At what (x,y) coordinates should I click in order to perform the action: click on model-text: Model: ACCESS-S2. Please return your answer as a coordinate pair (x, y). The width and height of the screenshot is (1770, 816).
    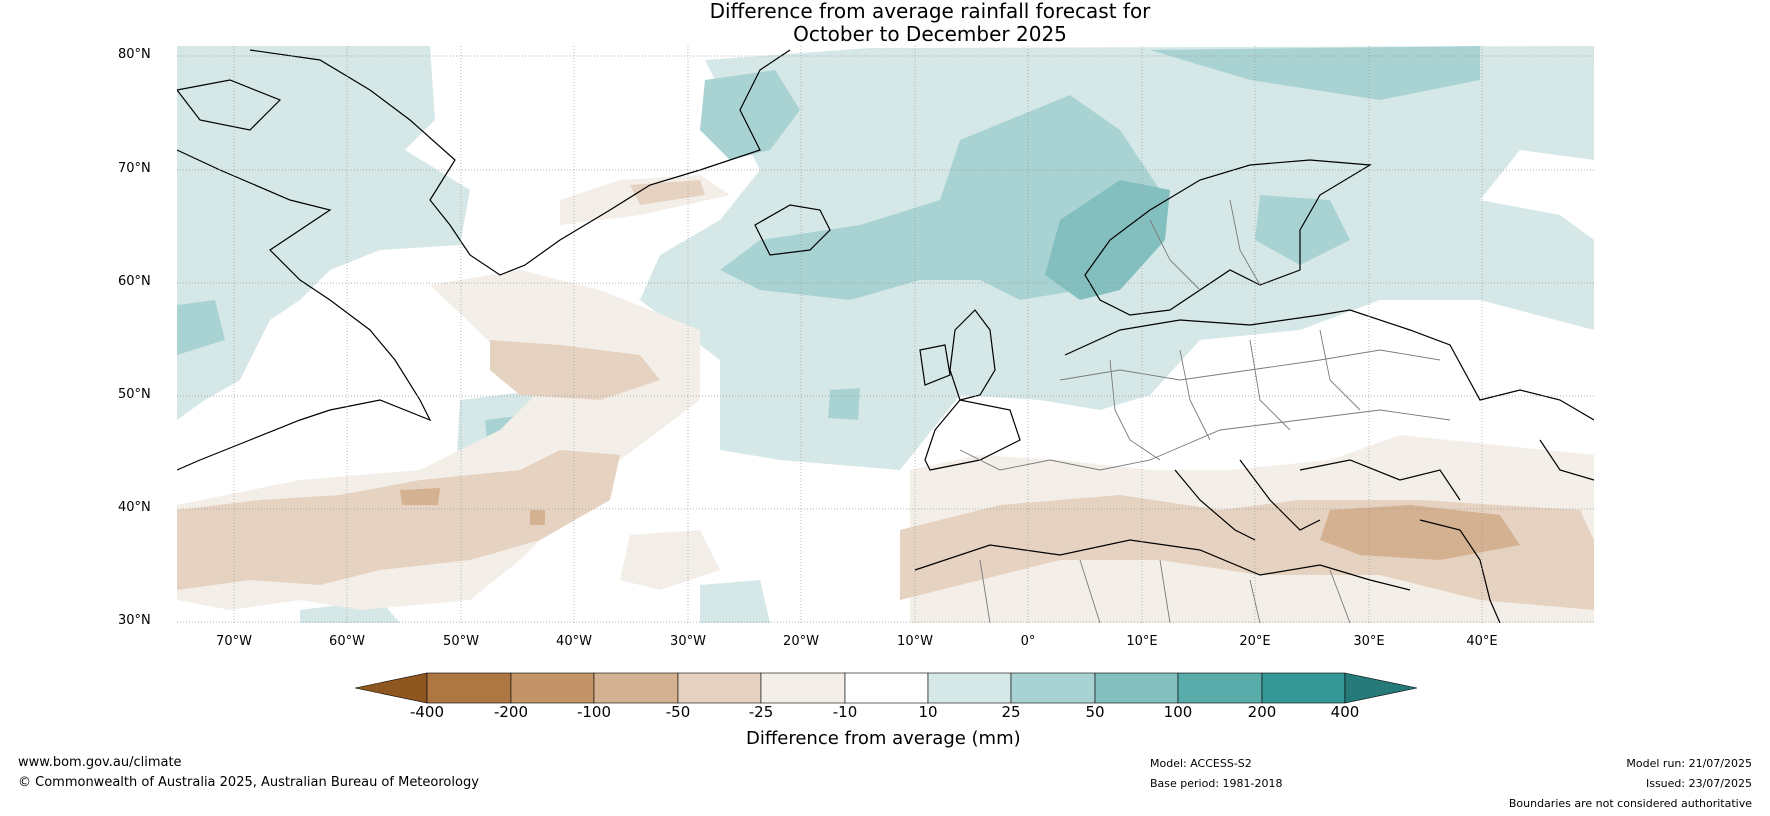
    Looking at the image, I should click on (1201, 763).